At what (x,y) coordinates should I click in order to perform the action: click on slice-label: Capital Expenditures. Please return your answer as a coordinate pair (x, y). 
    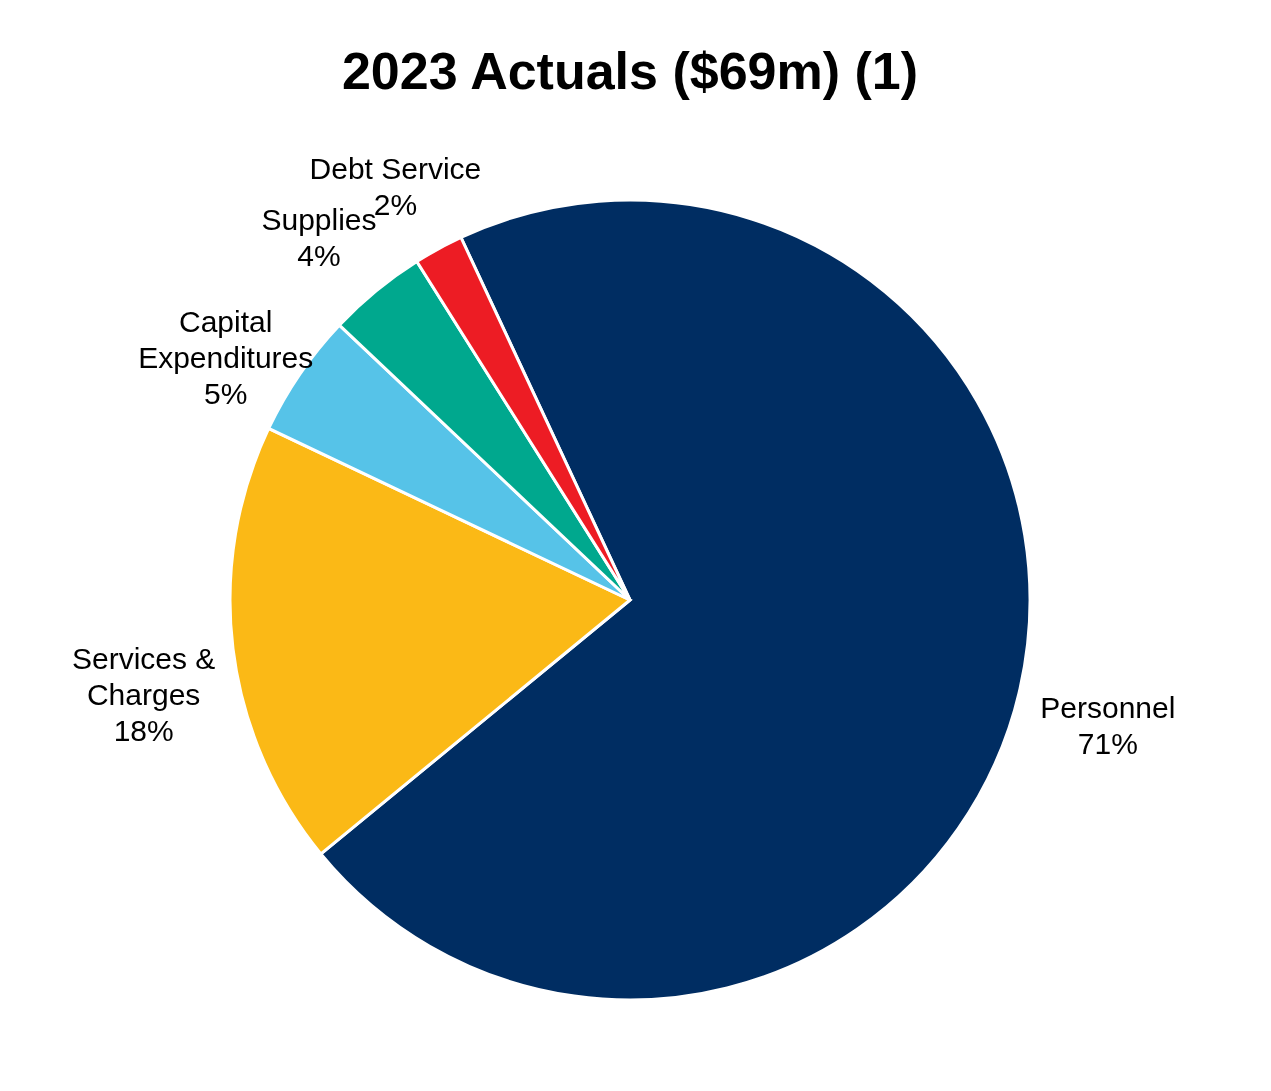
    Looking at the image, I should click on (226, 340).